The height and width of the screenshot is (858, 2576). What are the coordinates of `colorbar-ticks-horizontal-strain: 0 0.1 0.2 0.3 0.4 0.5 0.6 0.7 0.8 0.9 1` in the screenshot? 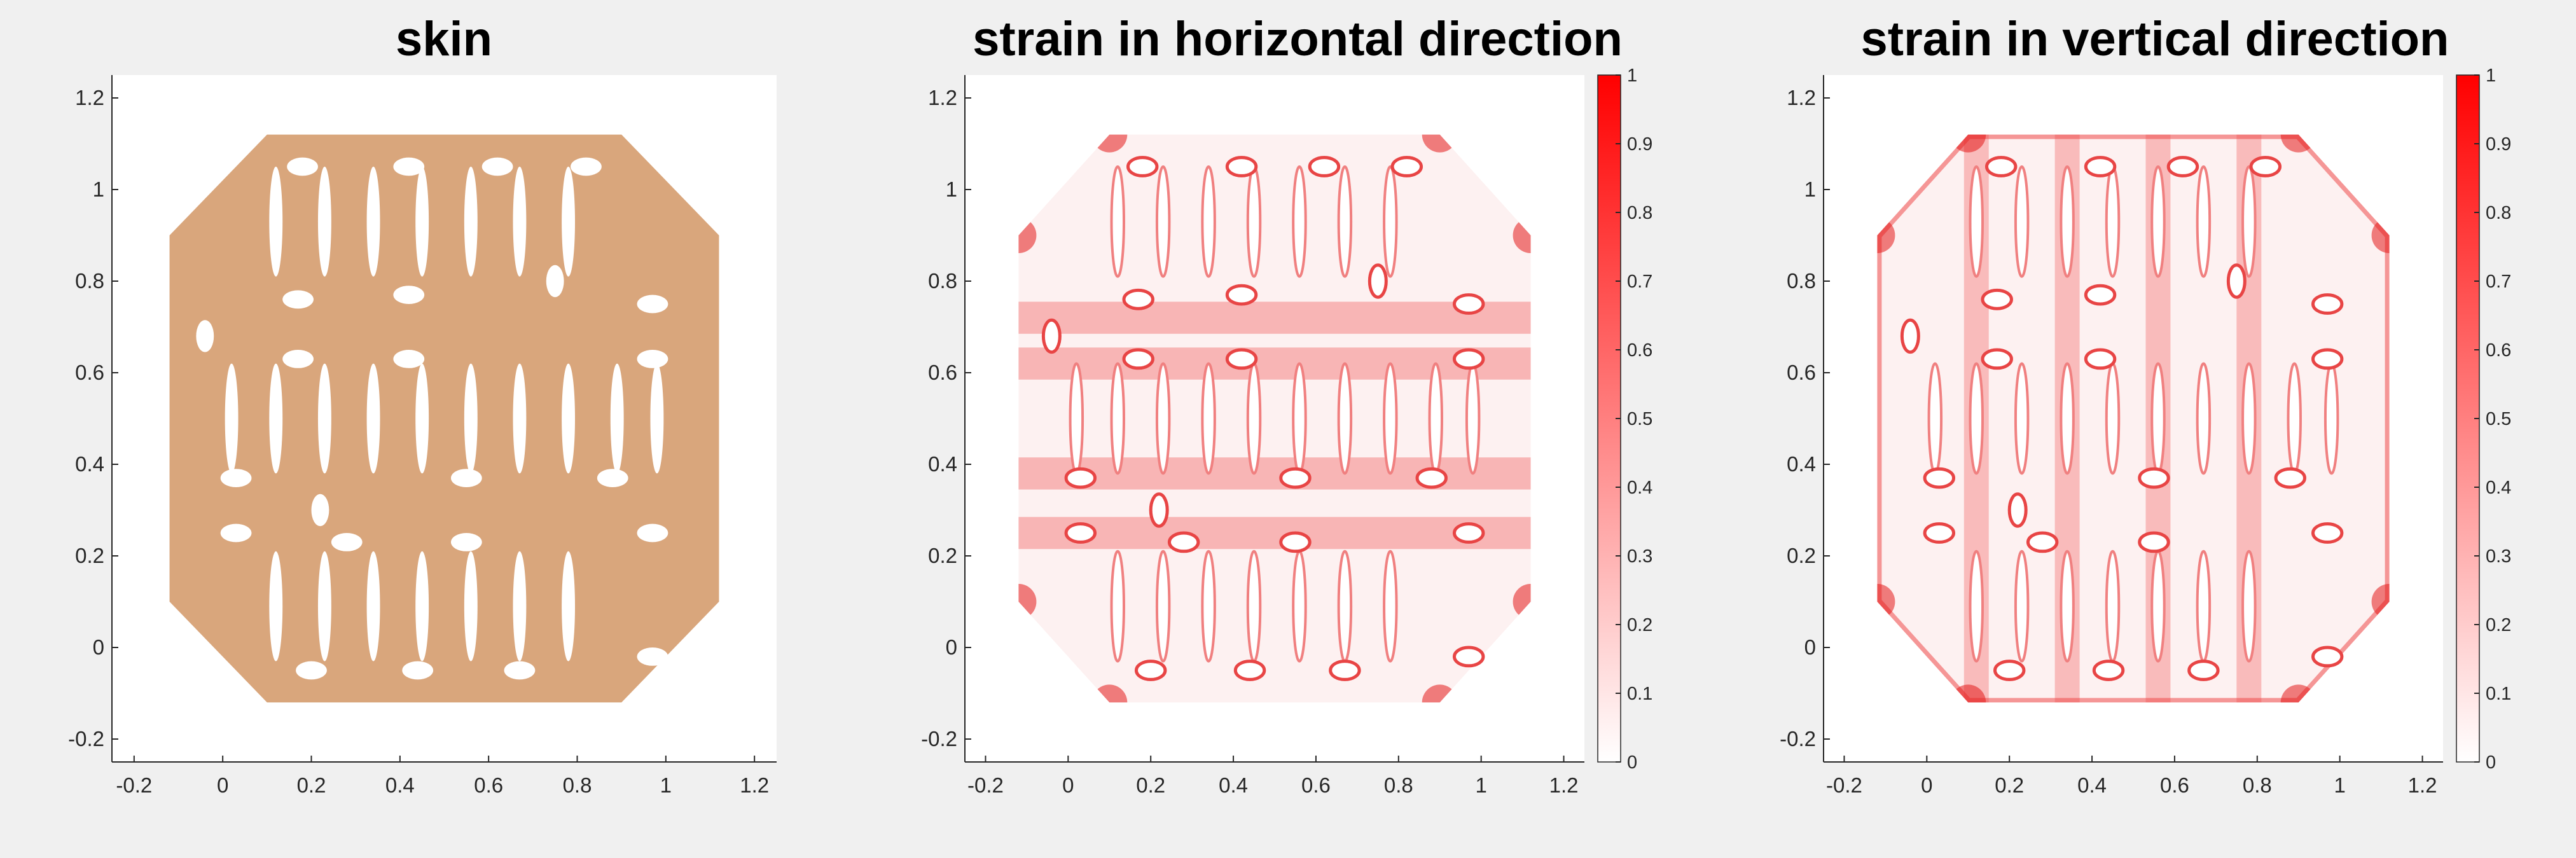 It's located at (1634, 420).